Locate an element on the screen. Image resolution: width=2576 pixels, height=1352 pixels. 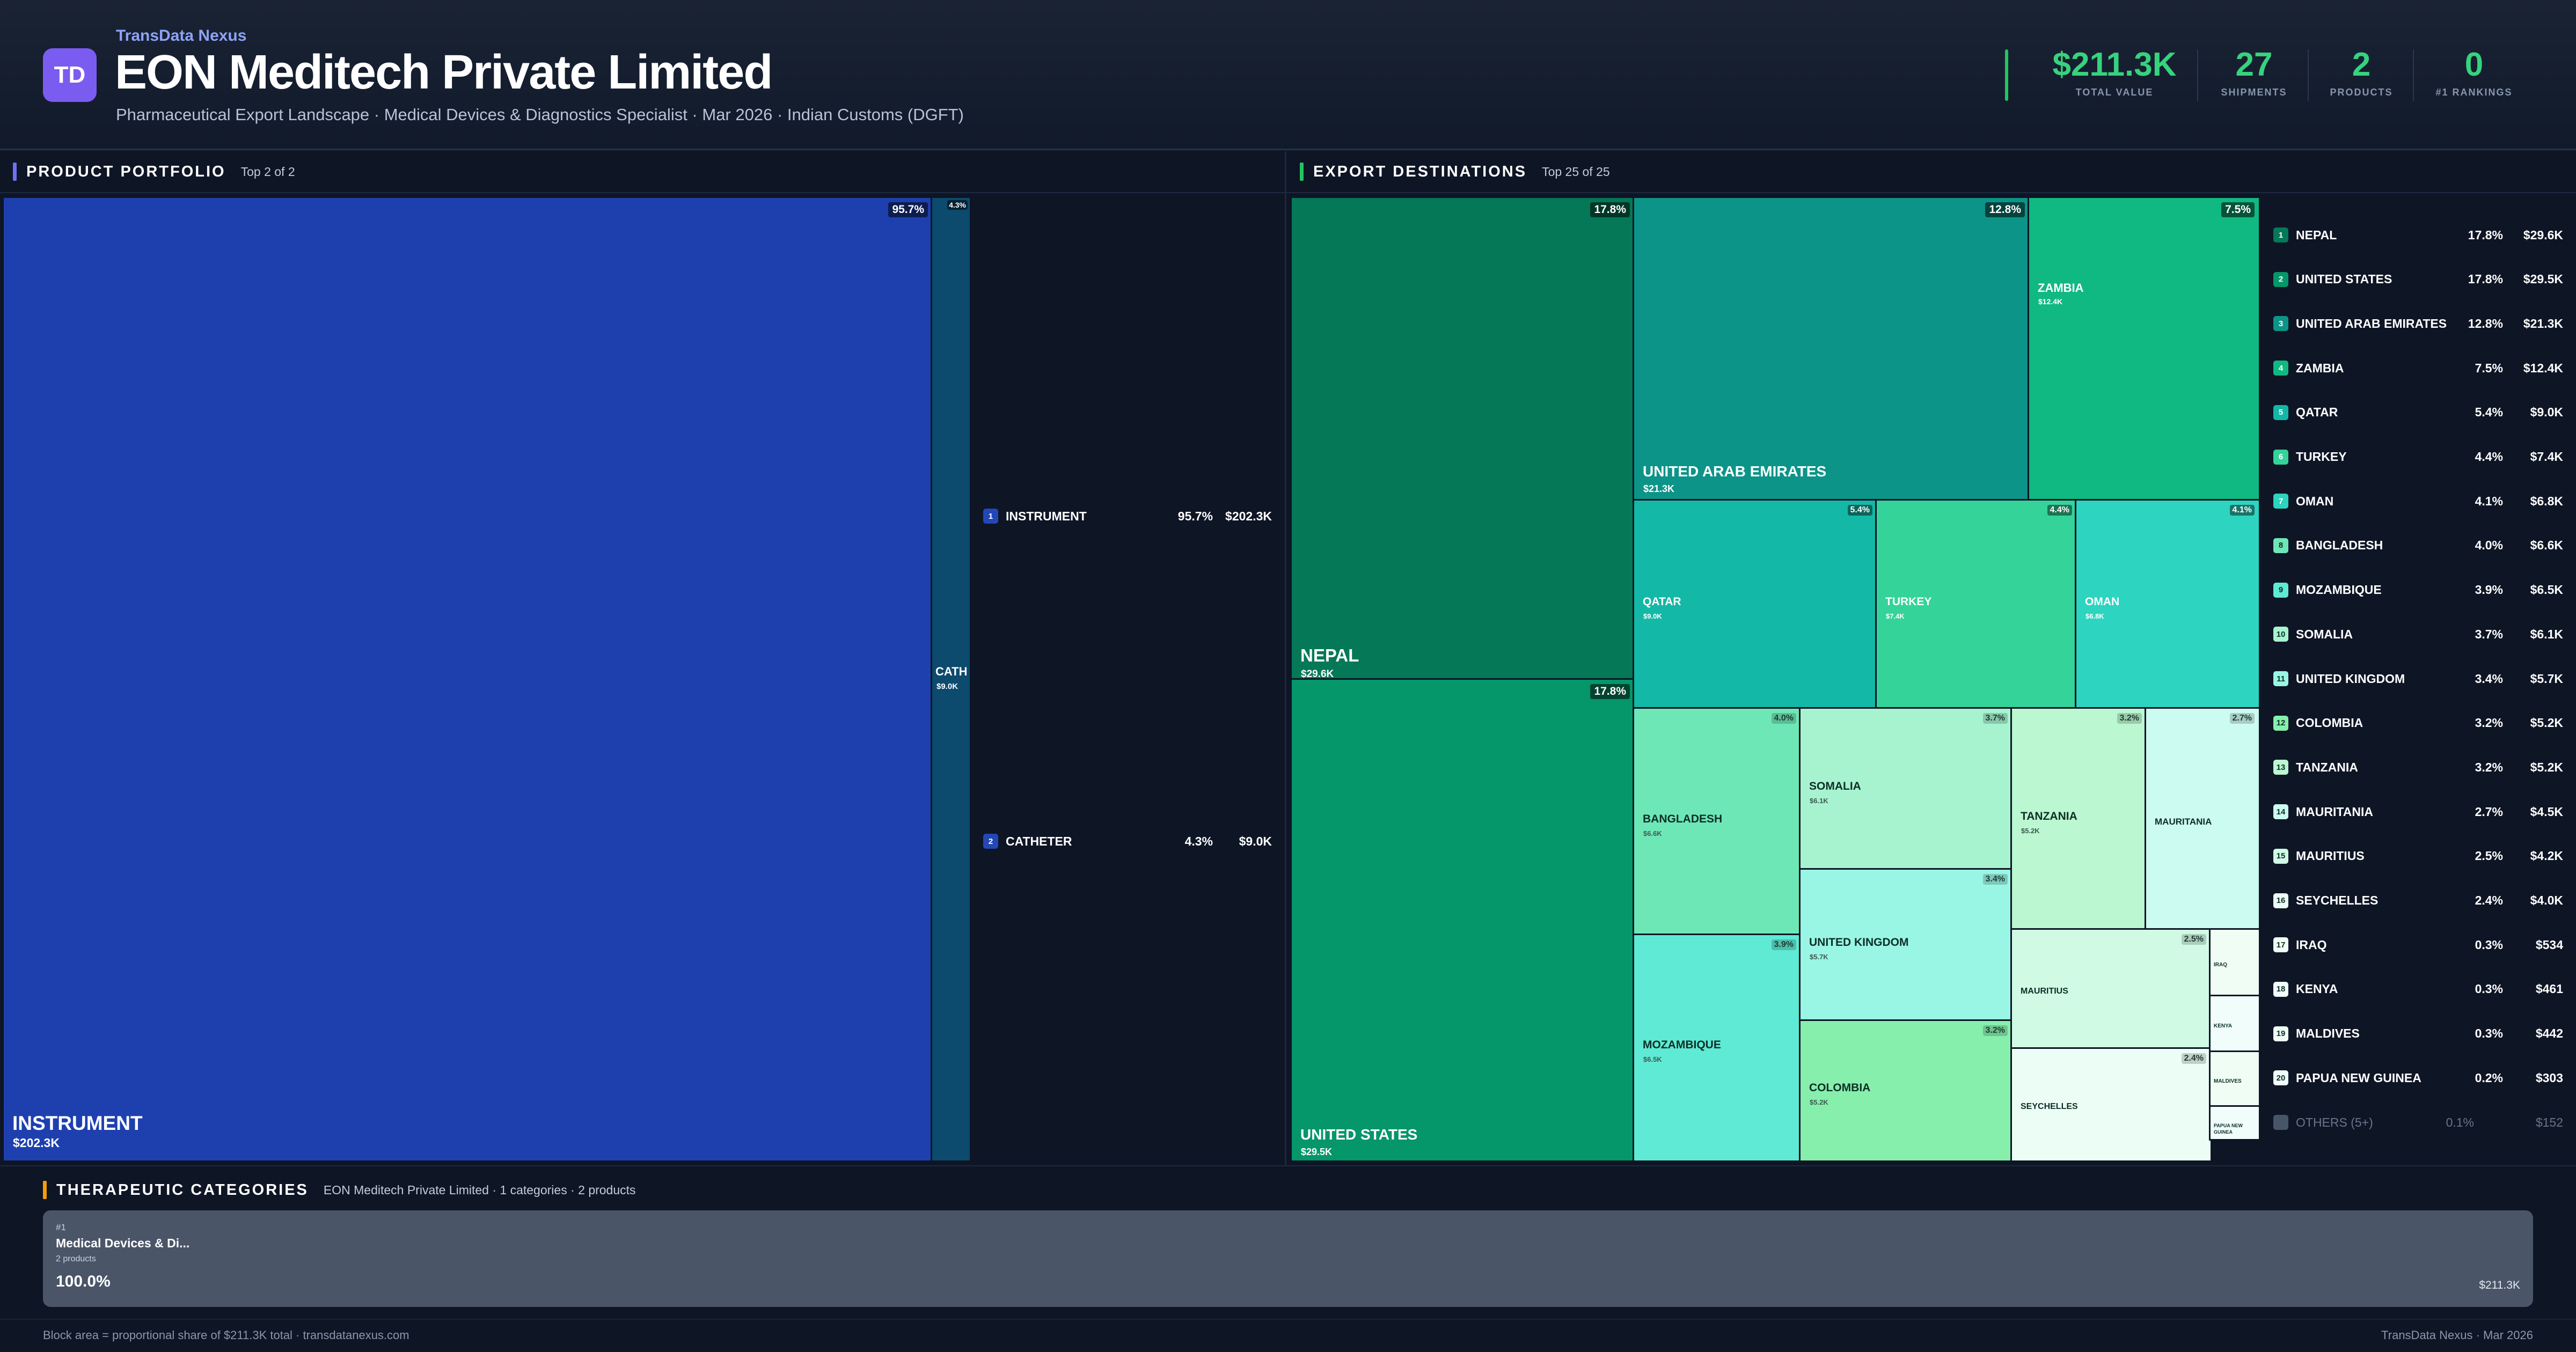
list-item-value: $6.6K is located at coordinates (2546, 545).